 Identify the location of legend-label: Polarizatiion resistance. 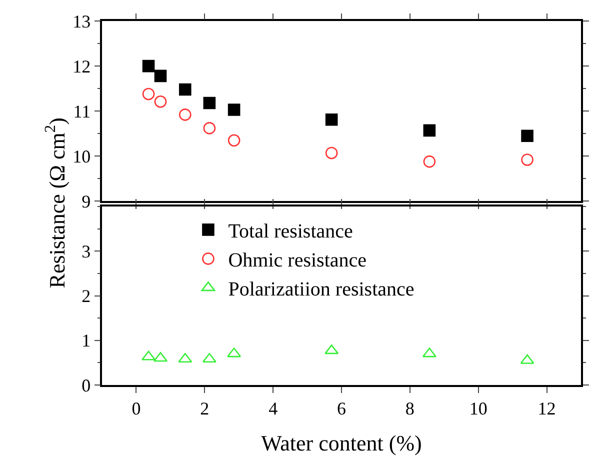
(321, 289).